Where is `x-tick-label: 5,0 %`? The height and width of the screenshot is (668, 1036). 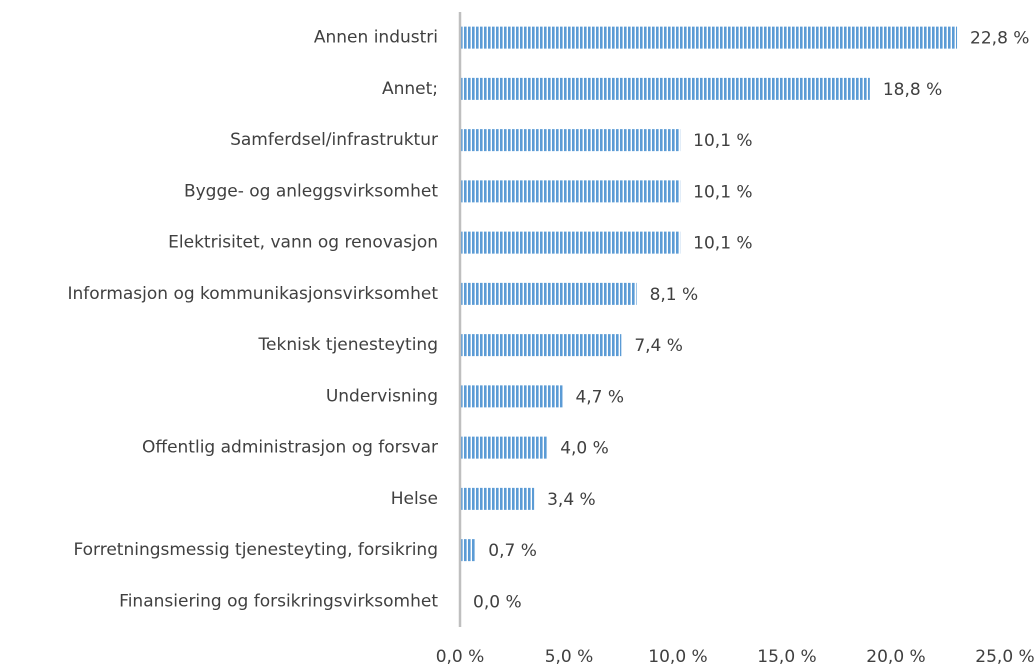
x-tick-label: 5,0 % is located at coordinates (569, 657).